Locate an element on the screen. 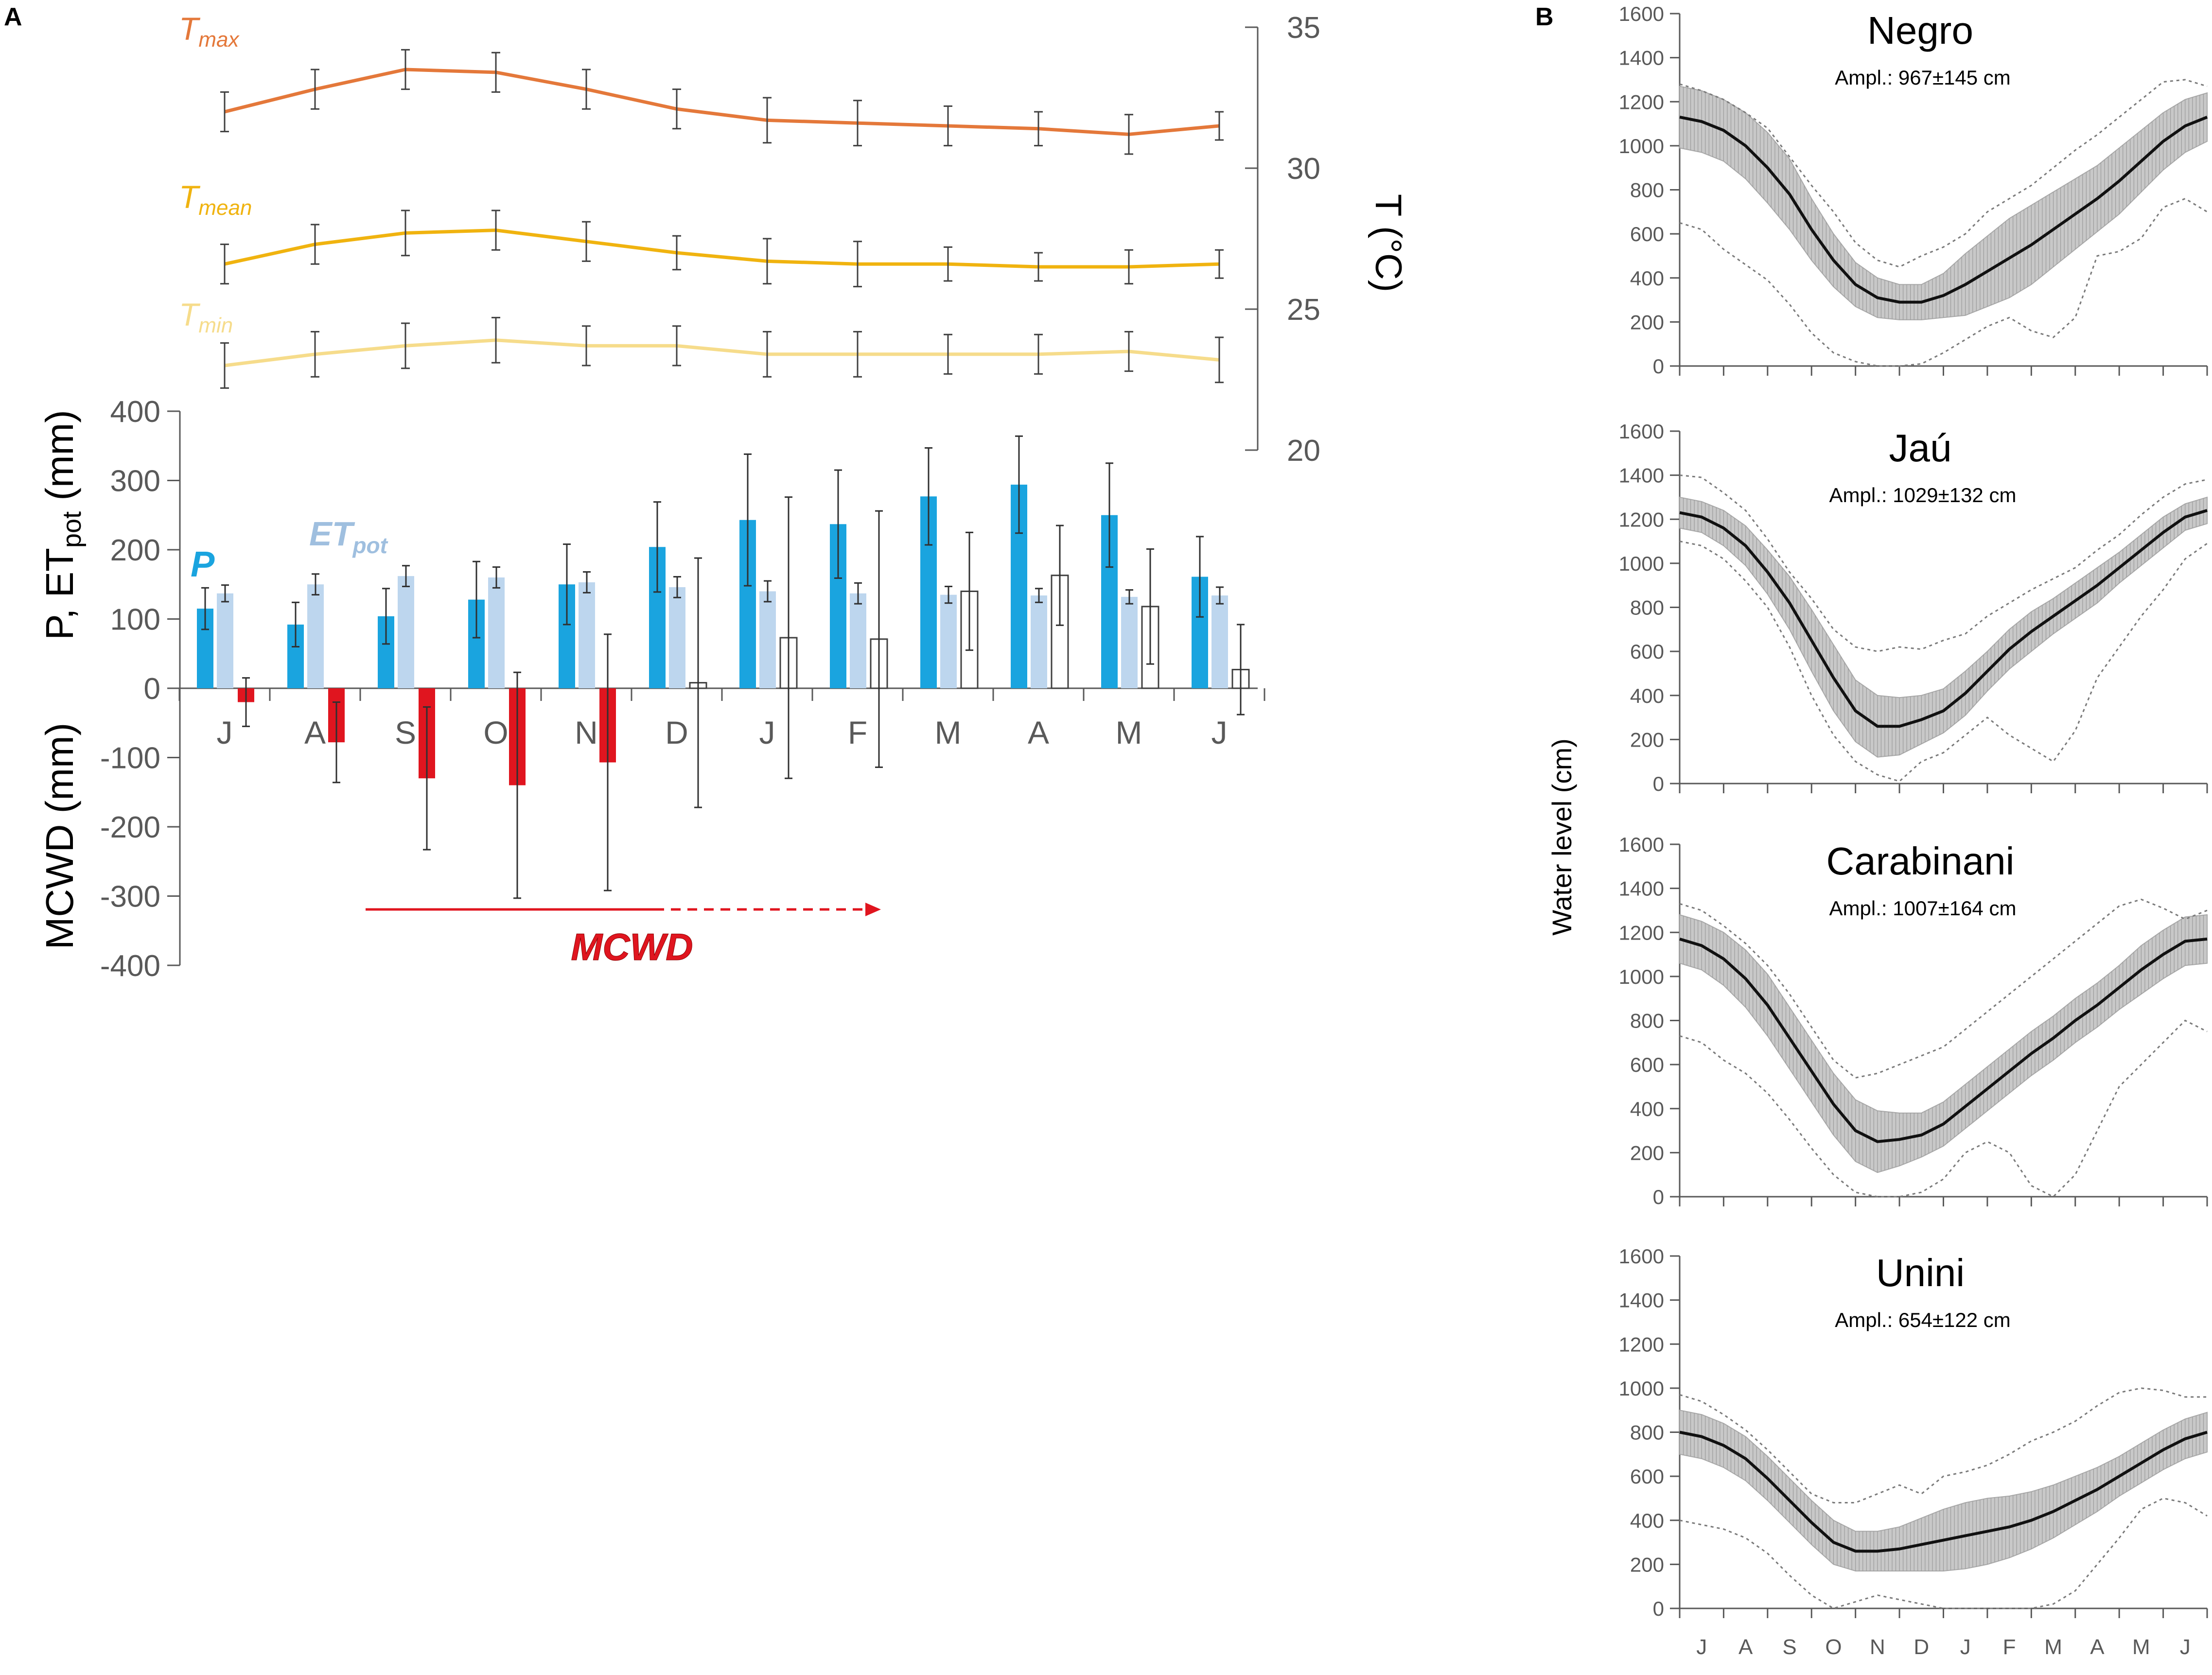 The height and width of the screenshot is (1675, 2212). temp-line-tmax is located at coordinates (722, 102).